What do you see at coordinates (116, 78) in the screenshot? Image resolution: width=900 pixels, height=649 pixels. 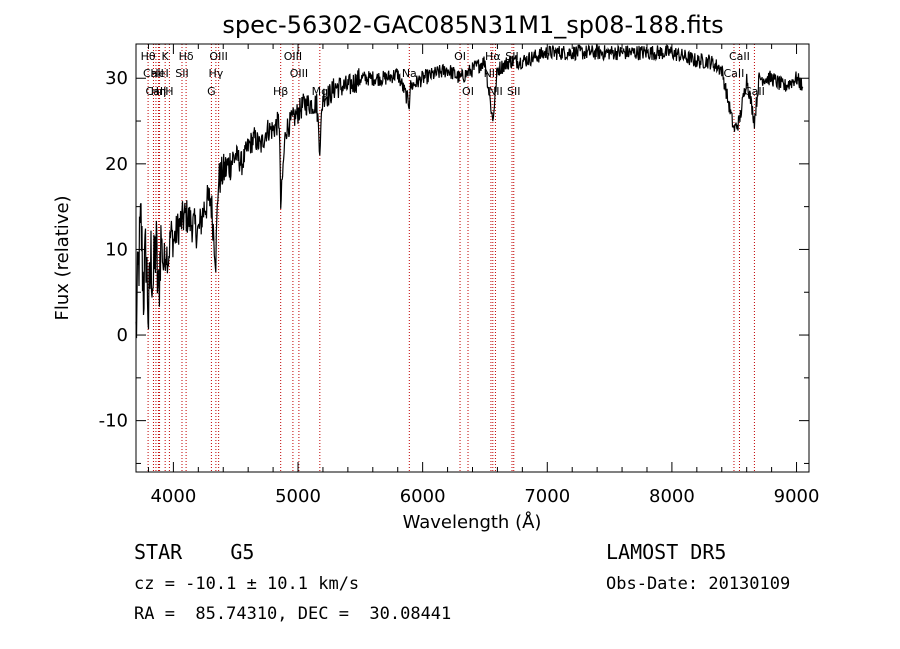 I see `y-tick-label: 30` at bounding box center [116, 78].